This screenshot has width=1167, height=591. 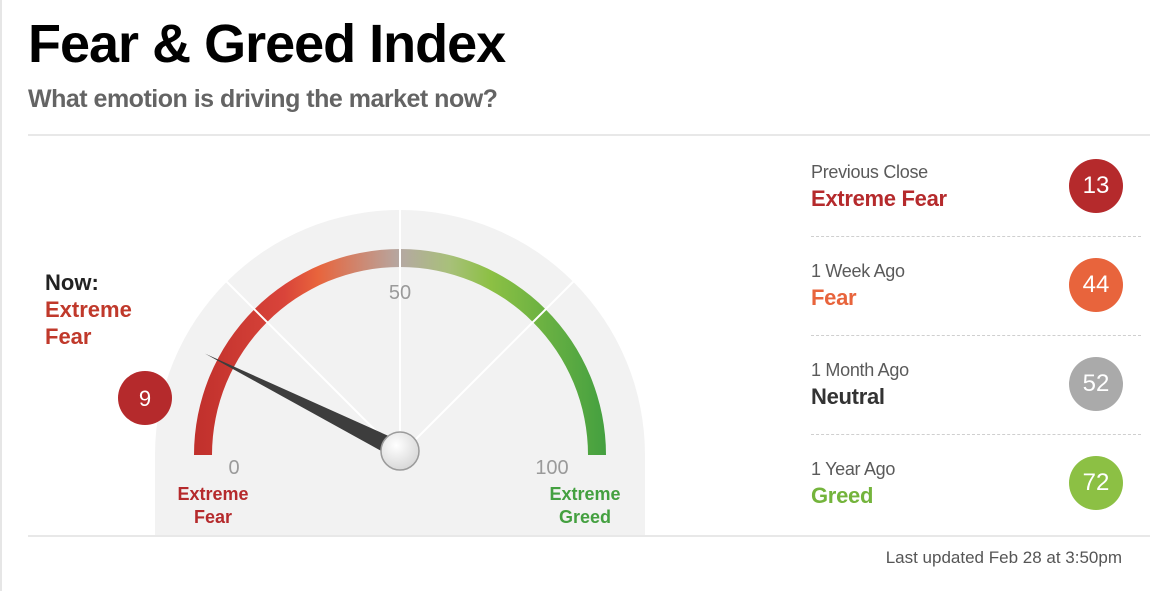 What do you see at coordinates (551, 468) in the screenshot?
I see `gauge-max-label: 100` at bounding box center [551, 468].